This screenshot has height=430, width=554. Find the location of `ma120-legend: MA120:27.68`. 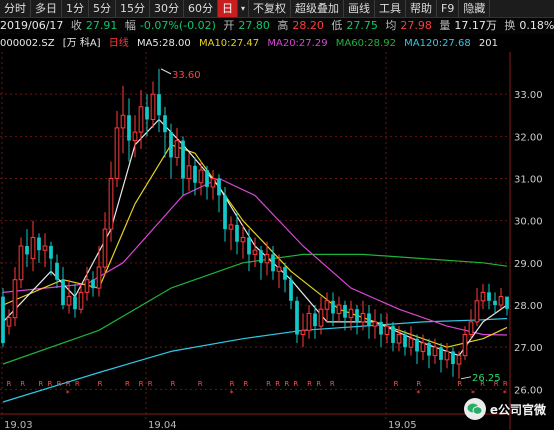

ma120-legend: MA120:27.68 is located at coordinates (437, 43).